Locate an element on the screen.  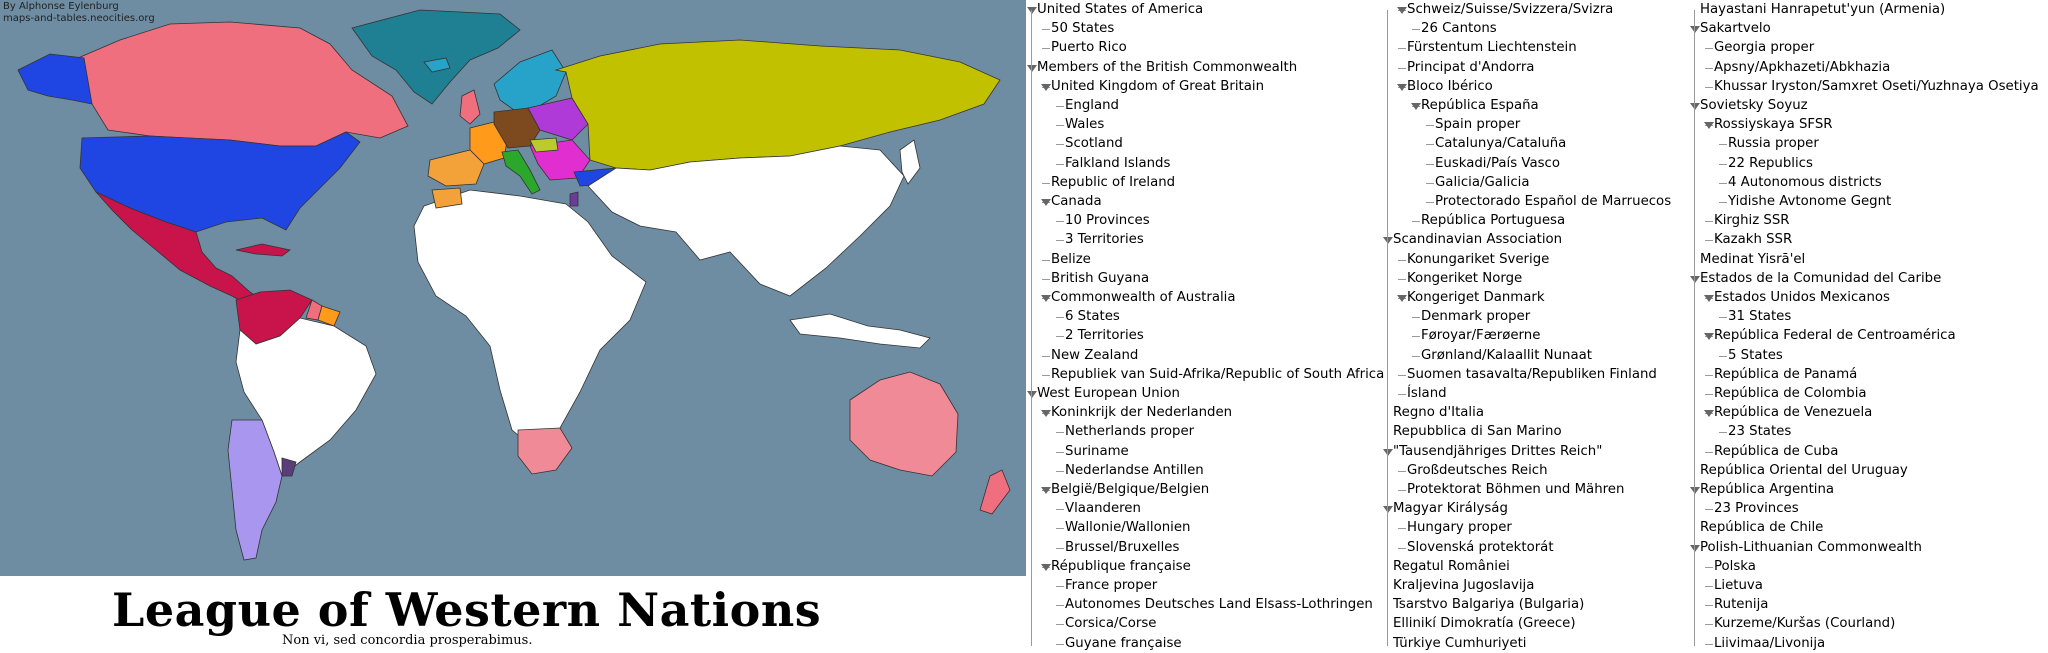
tree-node: Konungariket Sverige is located at coordinates (1478, 259).